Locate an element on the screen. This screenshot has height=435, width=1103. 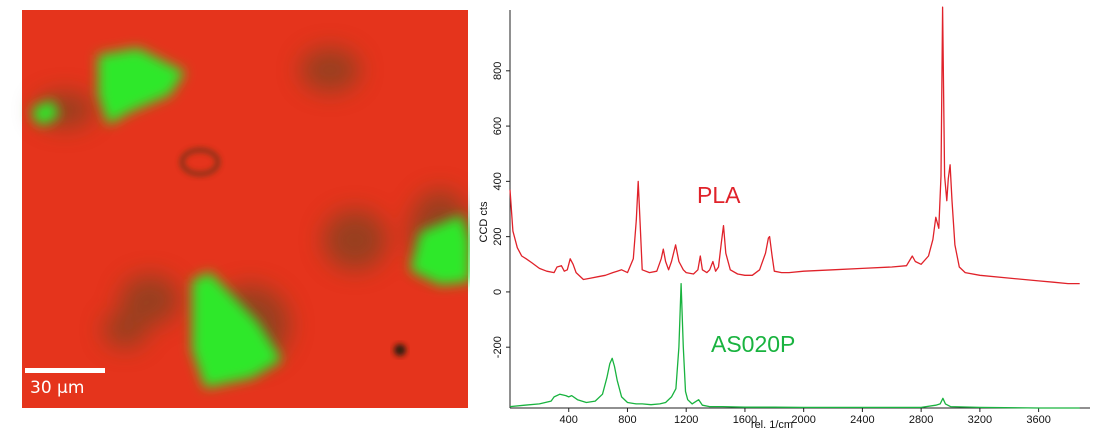
x-tick-label: 3600 is located at coordinates (1038, 420).